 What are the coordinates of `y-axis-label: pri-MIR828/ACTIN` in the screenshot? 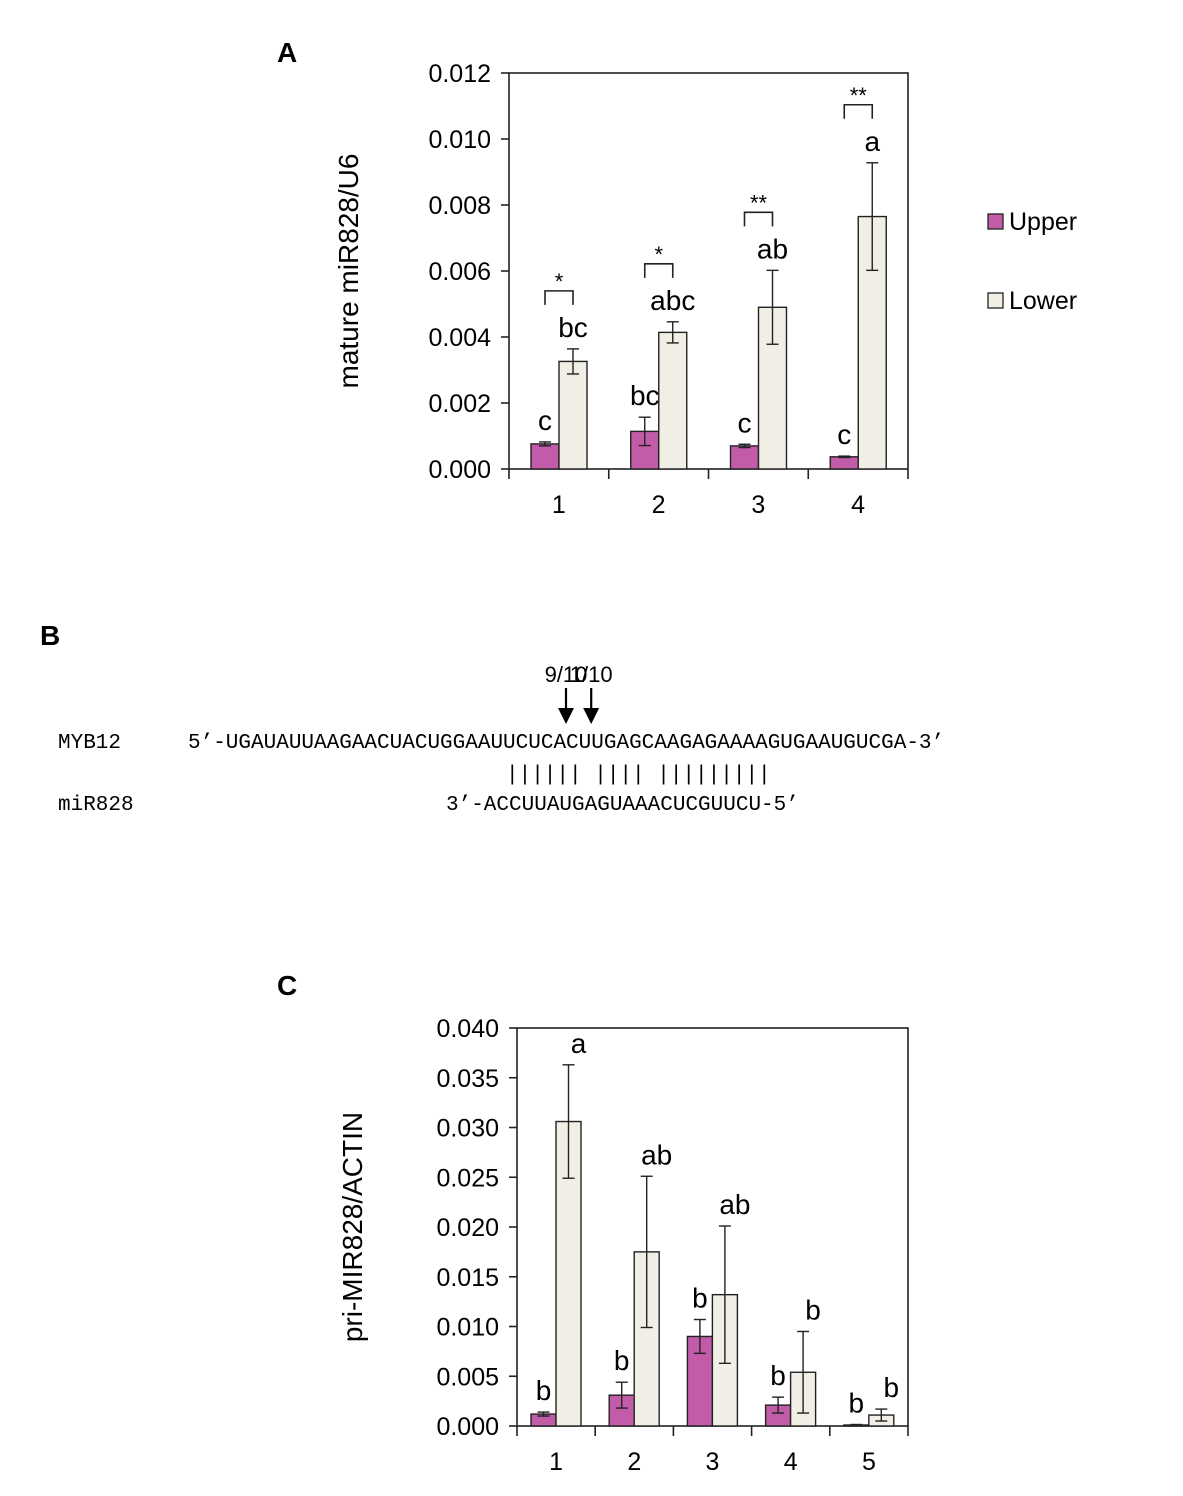 It's located at (352, 1227).